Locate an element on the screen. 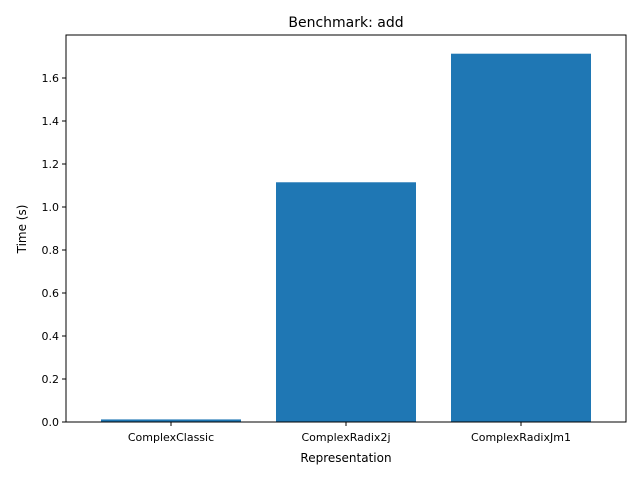 Image resolution: width=640 pixels, height=484 pixels. y-tick-label: 1.2 is located at coordinates (51, 164).